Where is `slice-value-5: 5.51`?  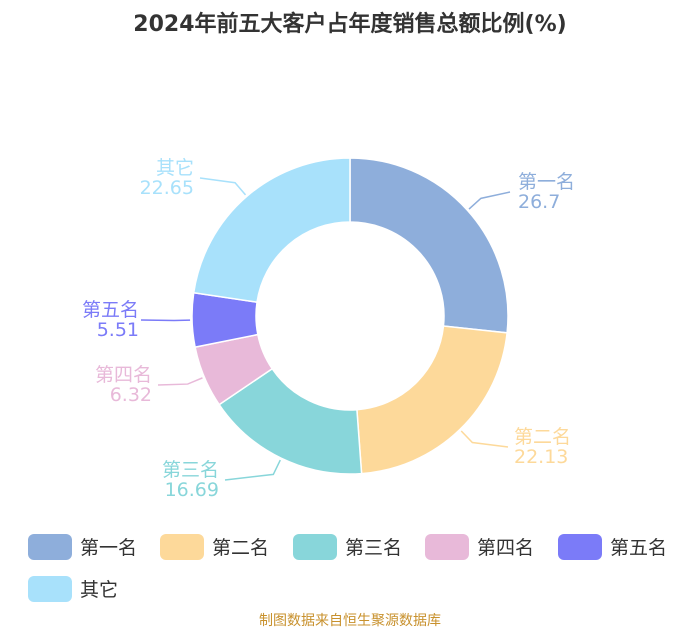
slice-value-5: 5.51 is located at coordinates (118, 330).